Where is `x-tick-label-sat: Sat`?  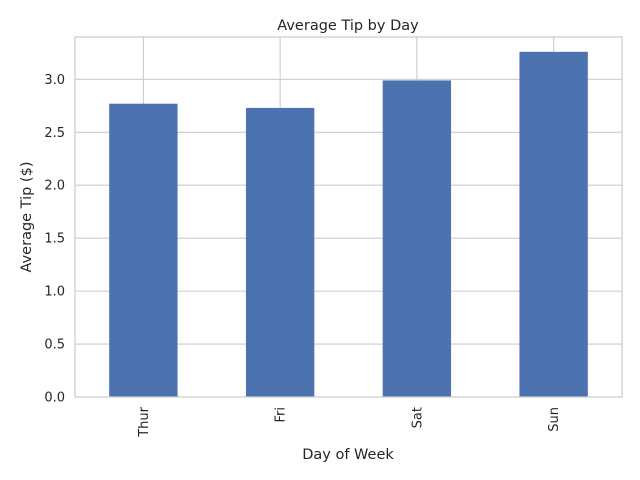 x-tick-label-sat: Sat is located at coordinates (417, 417).